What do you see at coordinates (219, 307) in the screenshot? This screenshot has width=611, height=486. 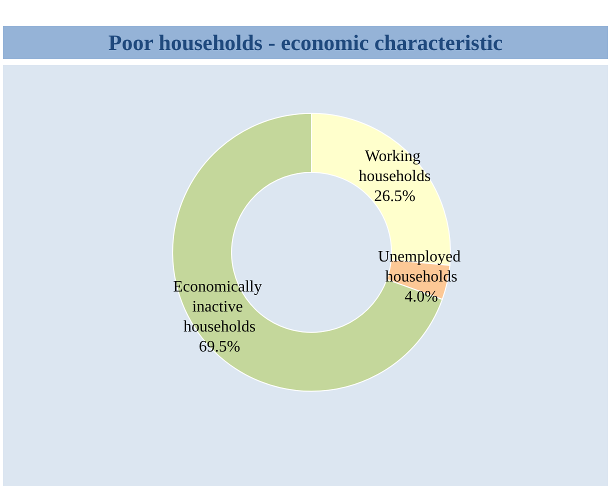 I see `slice-label: Economically inactive households` at bounding box center [219, 307].